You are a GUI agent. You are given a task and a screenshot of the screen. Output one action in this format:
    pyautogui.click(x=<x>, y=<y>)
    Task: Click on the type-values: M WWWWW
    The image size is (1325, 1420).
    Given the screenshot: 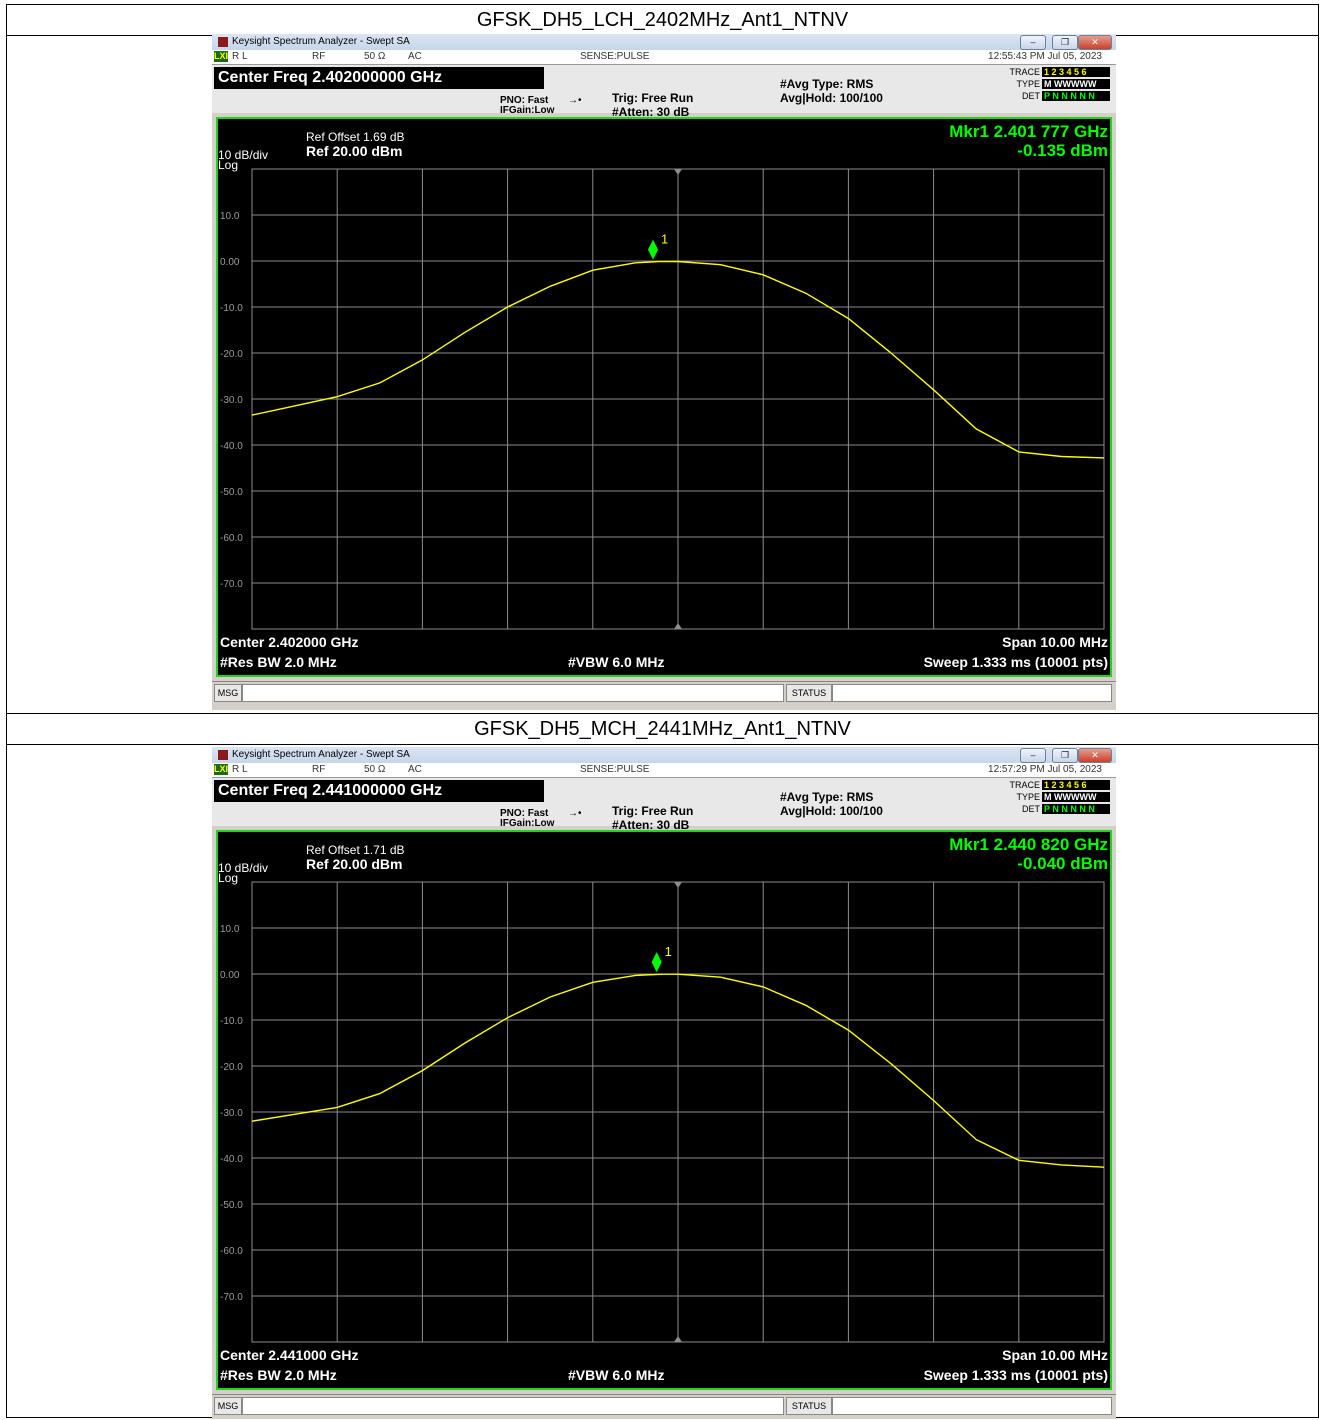 What is the action you would take?
    pyautogui.click(x=1076, y=797)
    